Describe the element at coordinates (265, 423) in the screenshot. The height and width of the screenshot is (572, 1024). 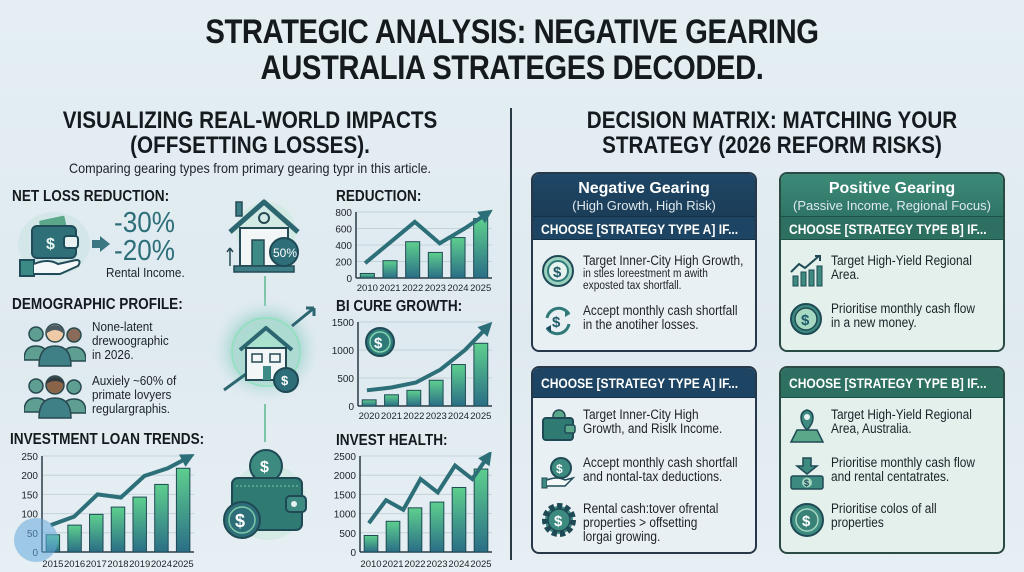
I see `connector-line` at that location.